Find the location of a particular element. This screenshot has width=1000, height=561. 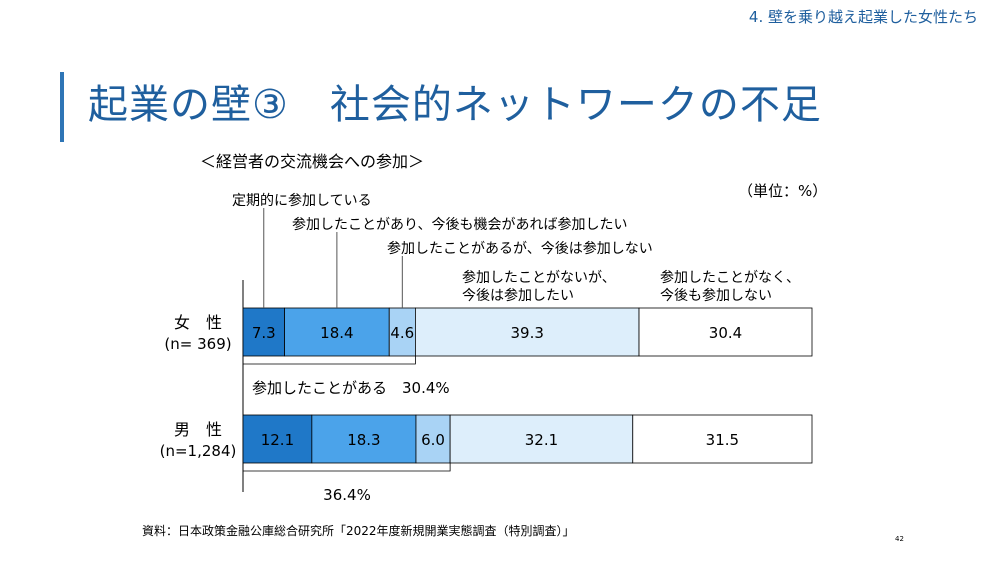

data-label: 30.4 is located at coordinates (725, 333).